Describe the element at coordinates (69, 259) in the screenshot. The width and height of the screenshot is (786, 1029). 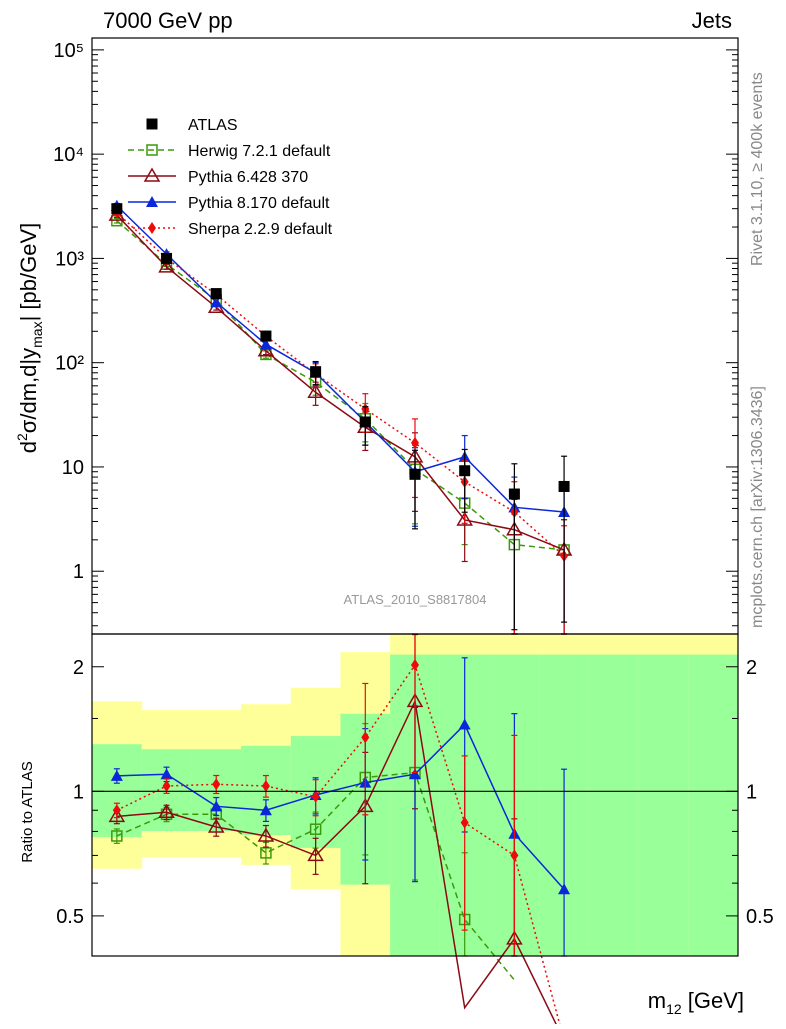
I see `main-y-tick-label: 10³` at that location.